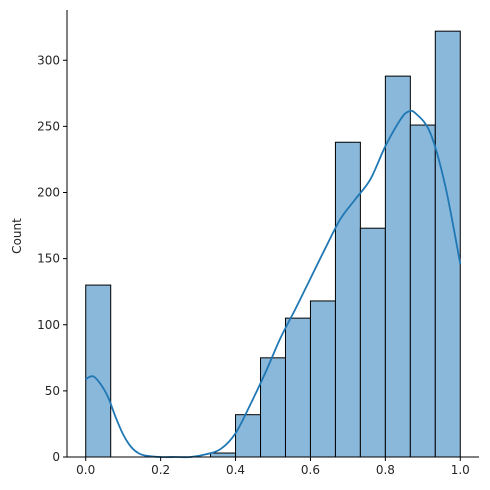  What do you see at coordinates (273, 467) in the screenshot?
I see `x-axis-ticks: 0.0 0.2 0.4 0.6 0.8 1.0` at bounding box center [273, 467].